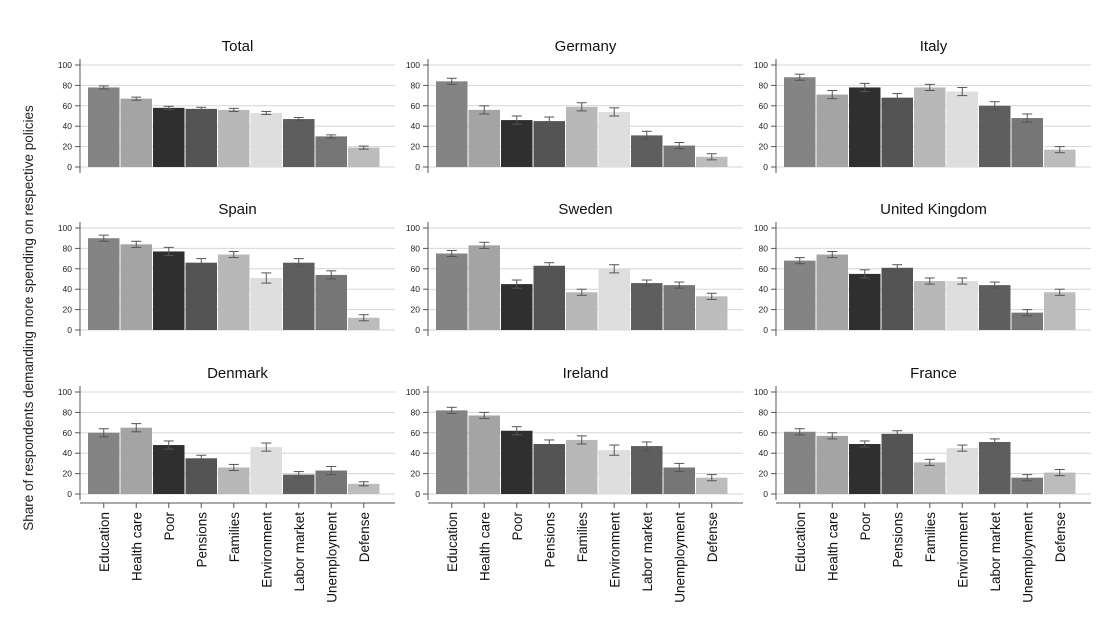  I want to click on panel-sweden: 0 20 40 60 80 100 Sweden, so click(574, 268).